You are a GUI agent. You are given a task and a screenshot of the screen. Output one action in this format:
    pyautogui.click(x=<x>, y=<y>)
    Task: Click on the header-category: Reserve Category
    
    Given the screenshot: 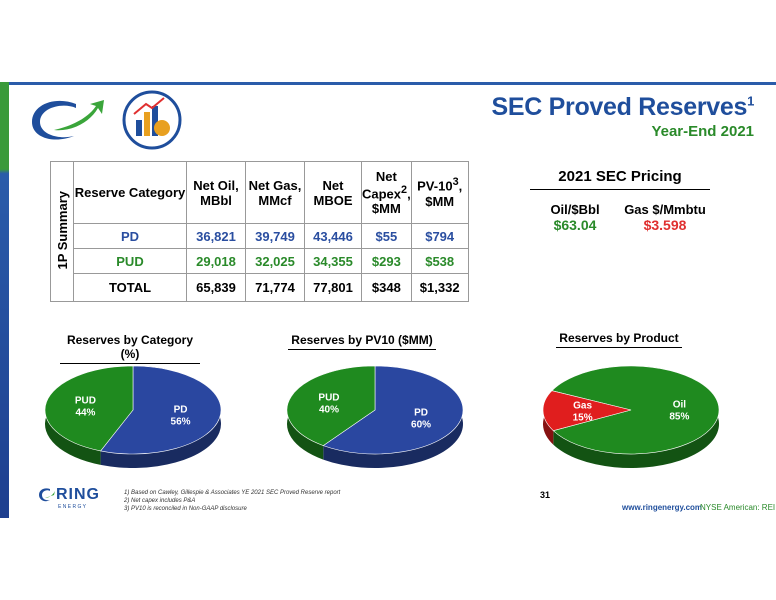 What is the action you would take?
    pyautogui.click(x=130, y=192)
    